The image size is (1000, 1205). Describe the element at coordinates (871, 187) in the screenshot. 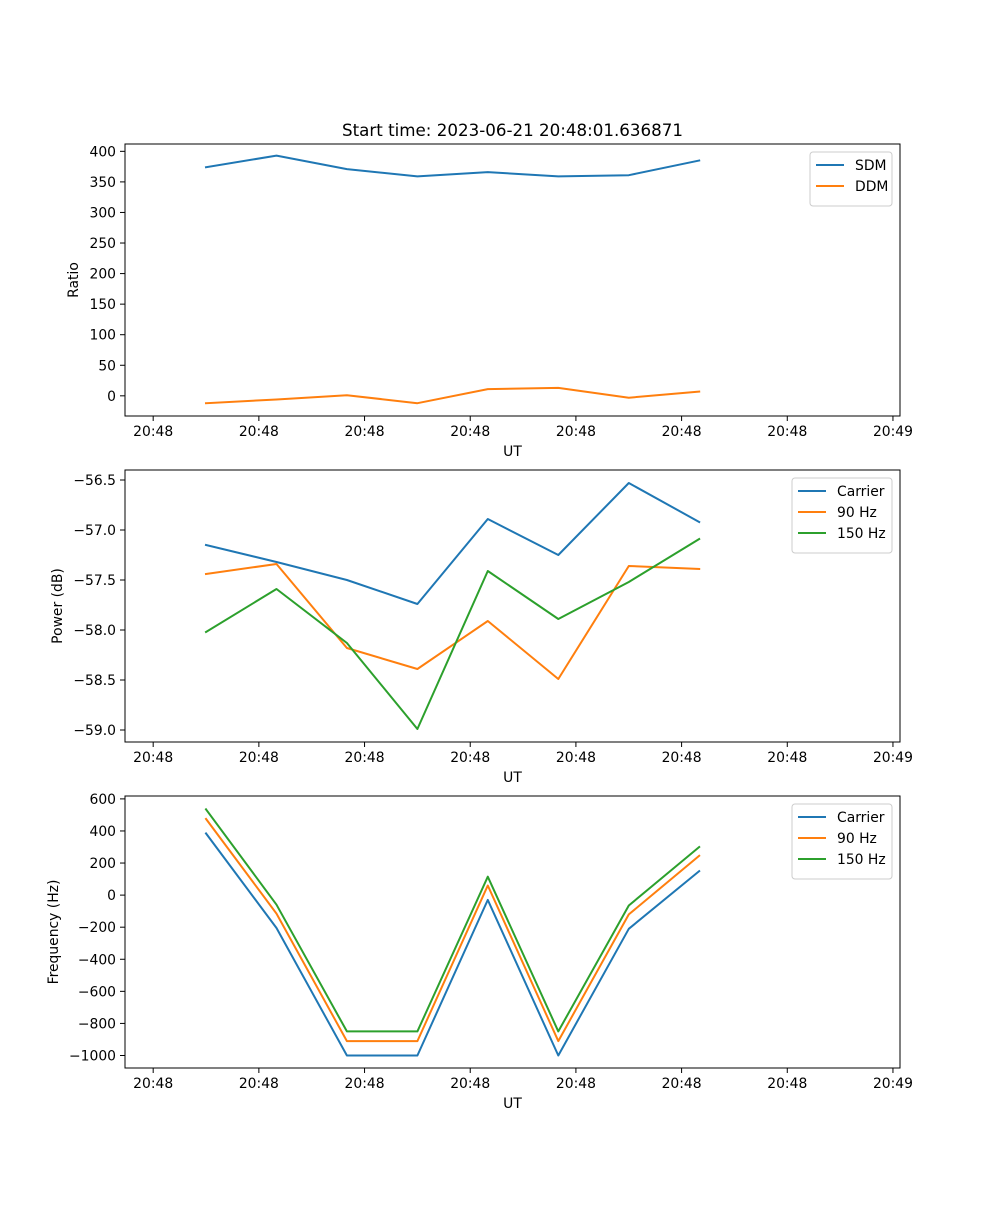

I see `legend-label: DDM` at that location.